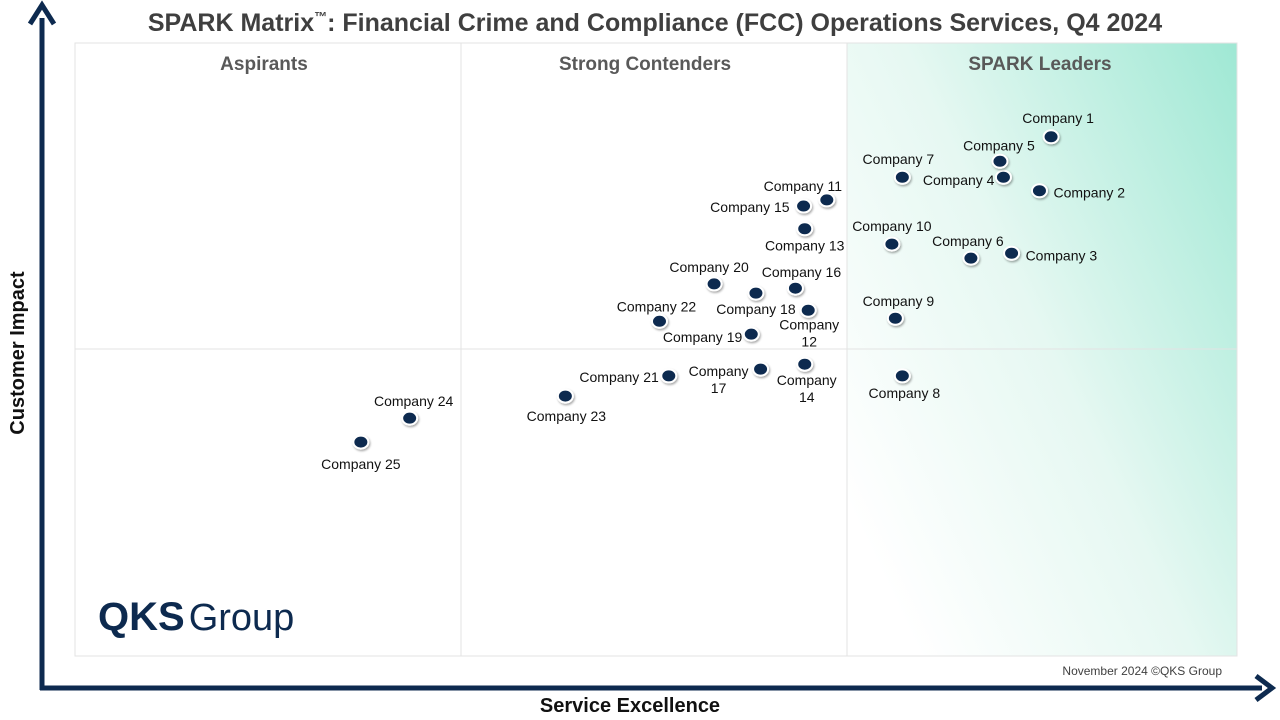  I want to click on point-label: Company 4, so click(959, 180).